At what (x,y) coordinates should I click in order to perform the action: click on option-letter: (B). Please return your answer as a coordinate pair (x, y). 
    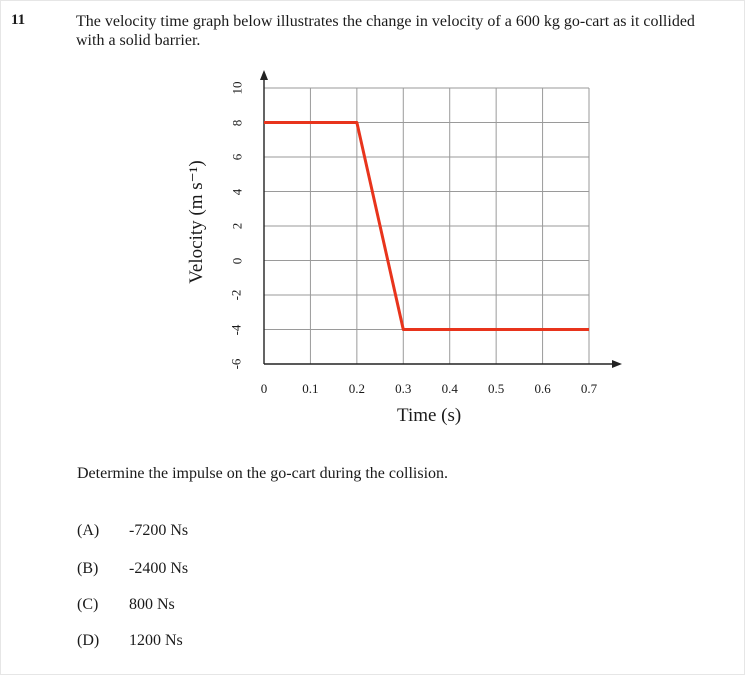
    Looking at the image, I should click on (88, 568).